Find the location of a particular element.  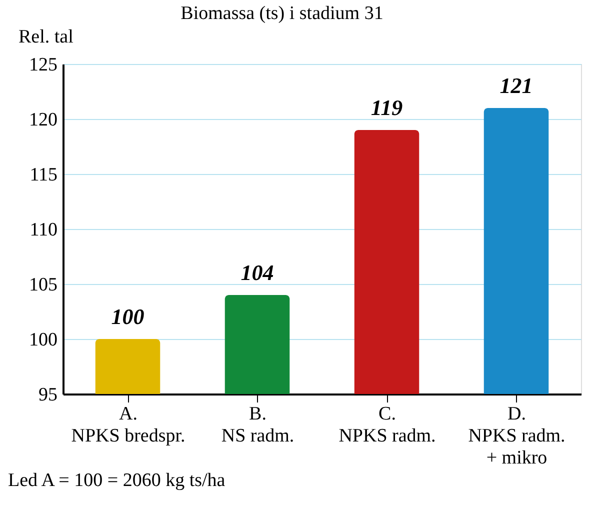

data-label: 100 is located at coordinates (127, 316).